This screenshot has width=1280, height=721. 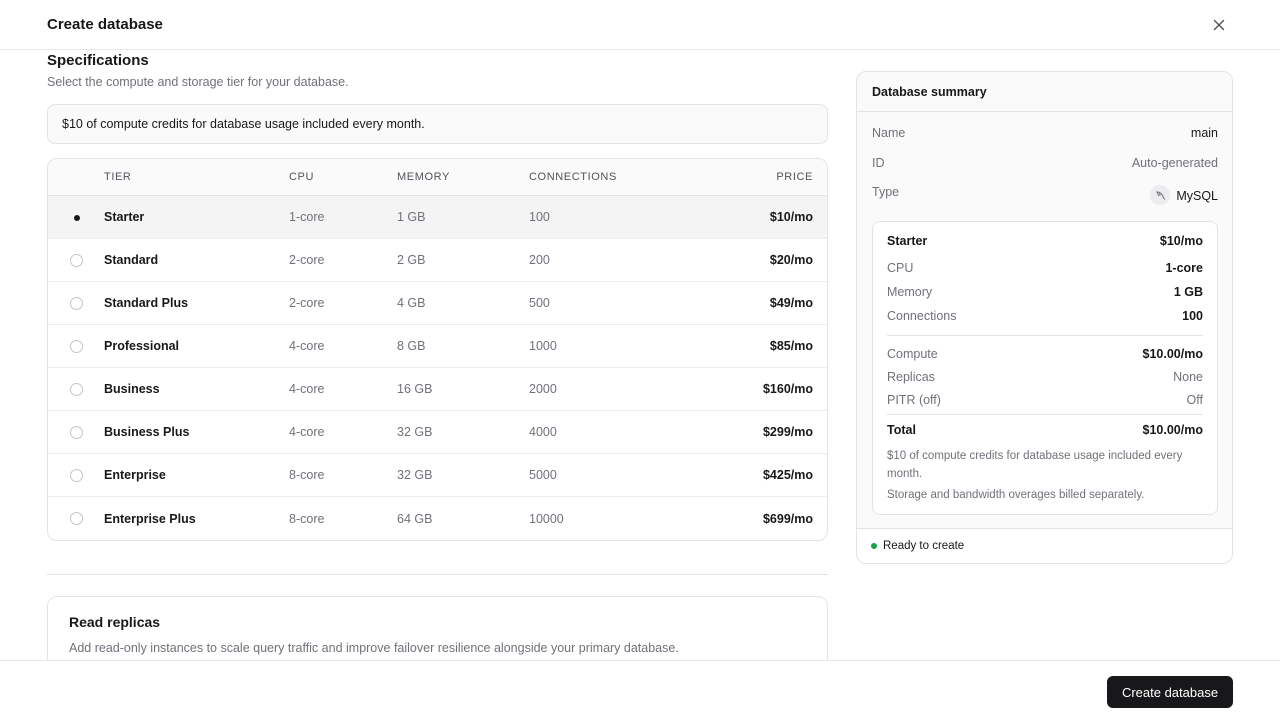 What do you see at coordinates (132, 389) in the screenshot?
I see `tier-name: Business` at bounding box center [132, 389].